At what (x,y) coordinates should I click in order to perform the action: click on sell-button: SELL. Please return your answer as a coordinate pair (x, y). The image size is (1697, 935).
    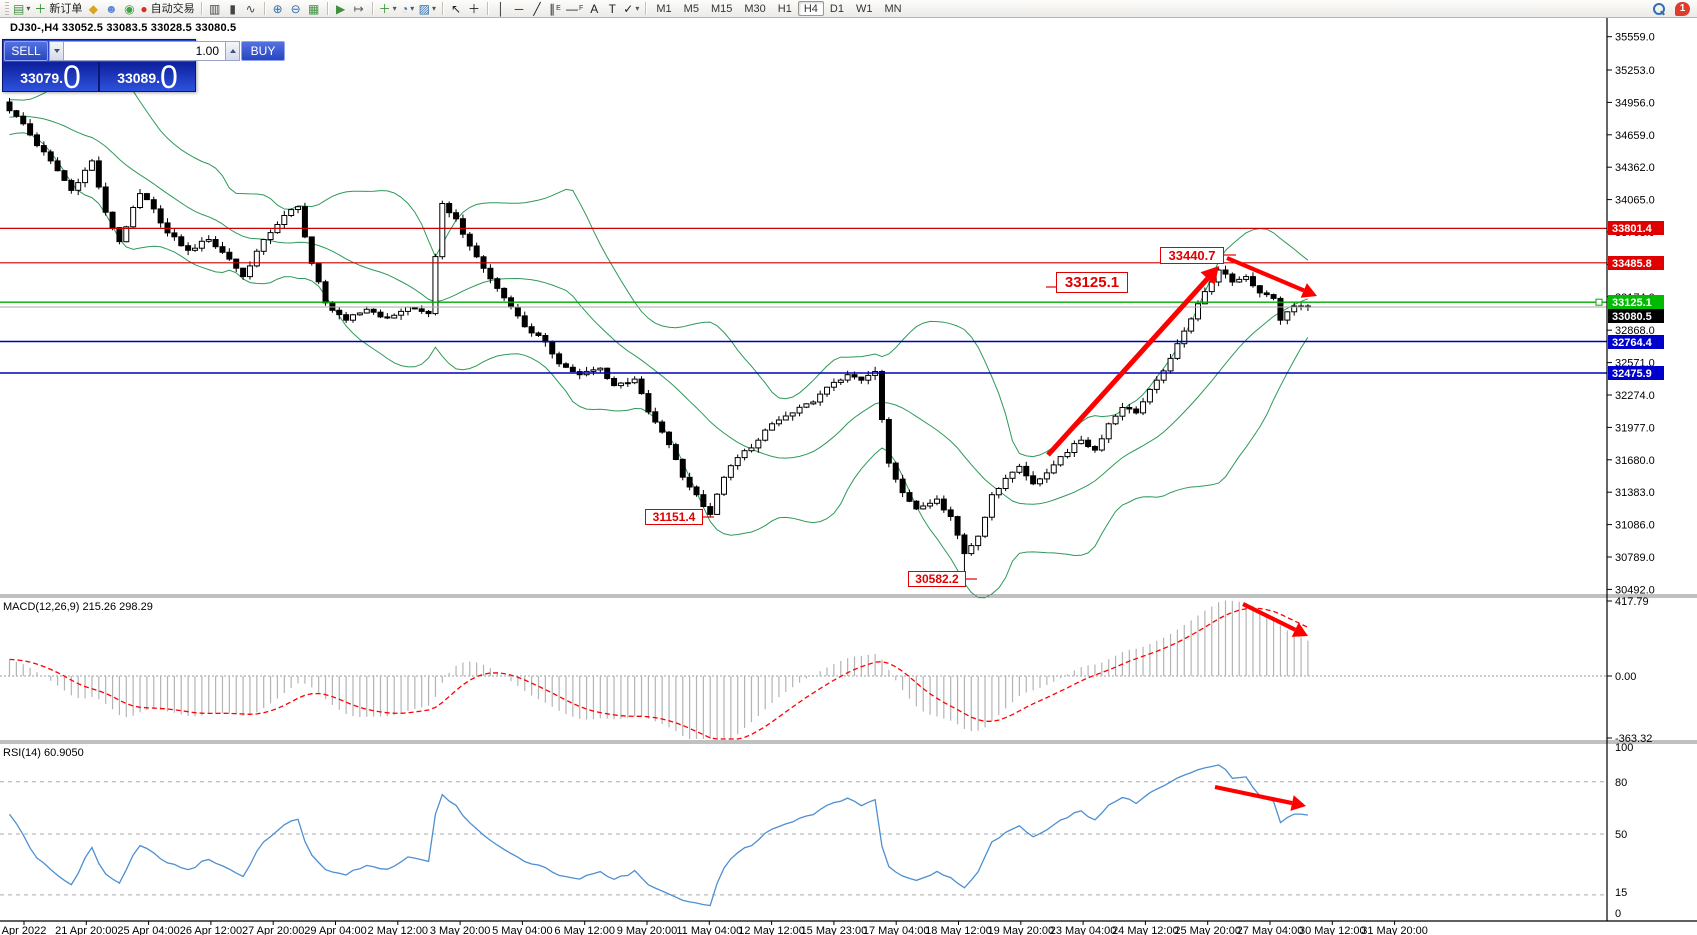
    Looking at the image, I should click on (26, 51).